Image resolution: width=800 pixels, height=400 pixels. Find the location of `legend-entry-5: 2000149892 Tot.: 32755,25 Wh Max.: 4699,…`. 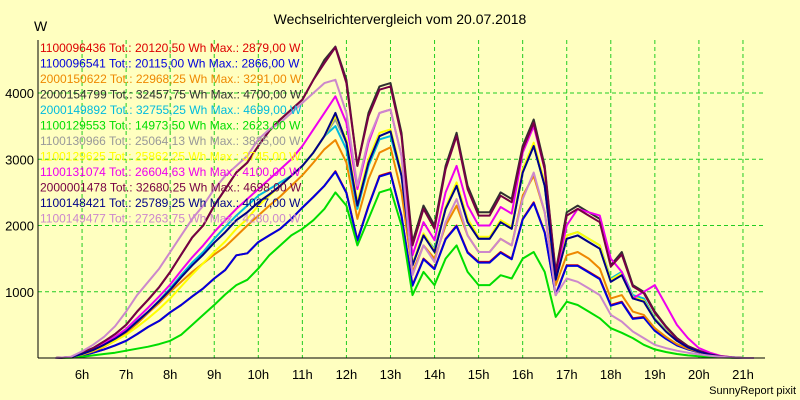

legend-entry-5: 2000149892 Tot.: 32755,25 Wh Max.: 4699,… is located at coordinates (171, 110).